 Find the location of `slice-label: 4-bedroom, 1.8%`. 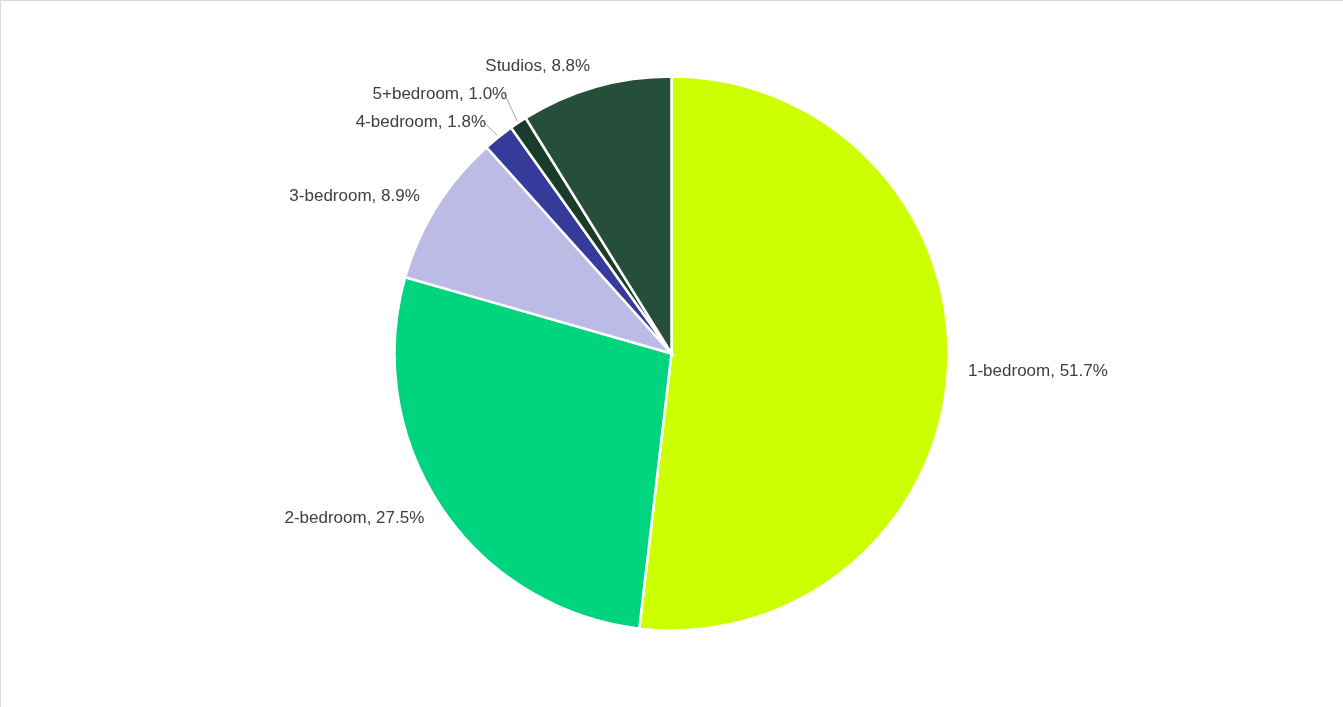

slice-label: 4-bedroom, 1.8% is located at coordinates (421, 121).